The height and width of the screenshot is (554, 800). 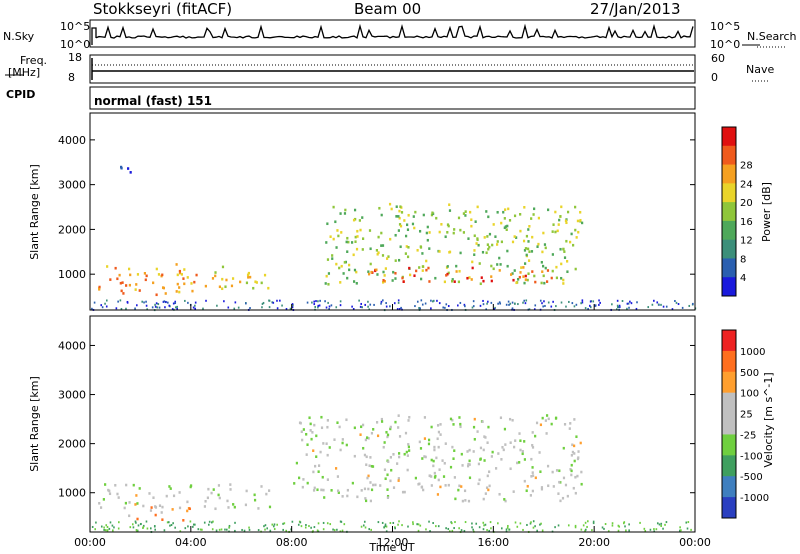 I want to click on colorbar-tick-label: -500, so click(x=751, y=477).